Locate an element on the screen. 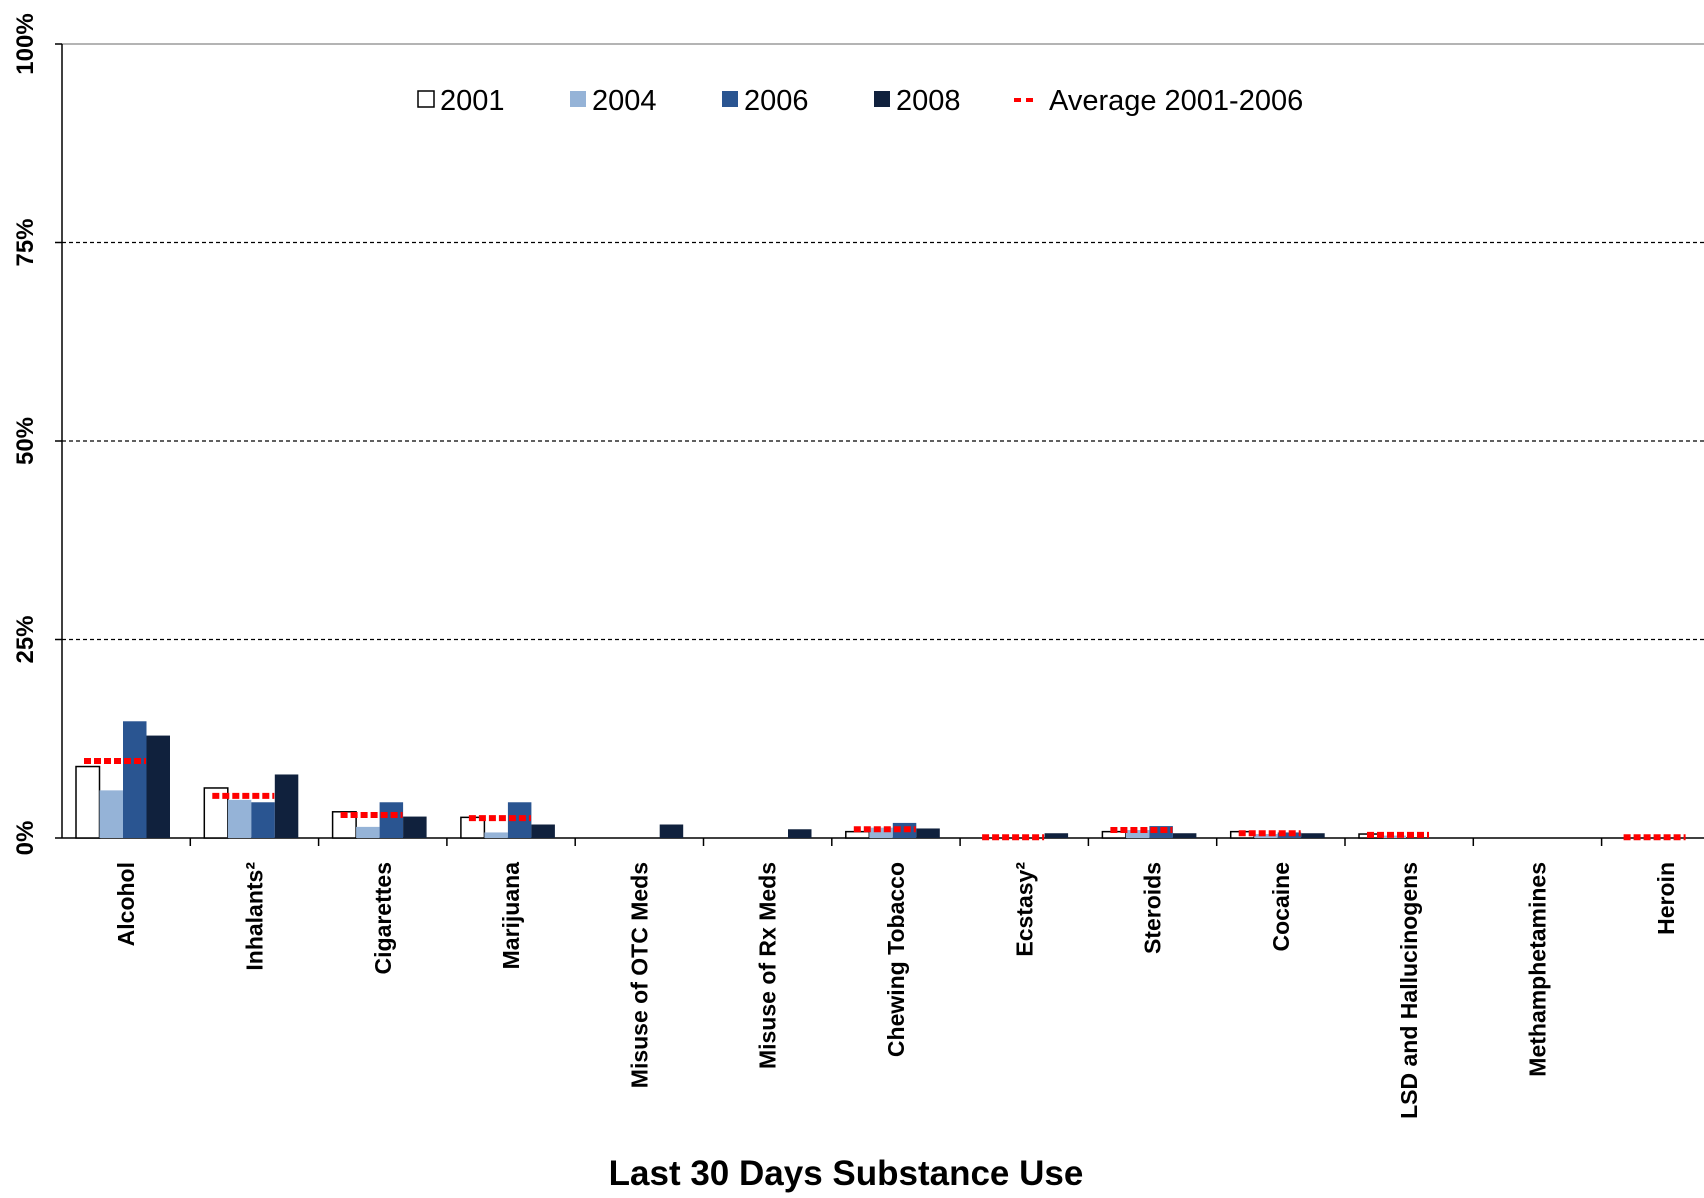  x-tick-label: Cigarettes is located at coordinates (383, 918).